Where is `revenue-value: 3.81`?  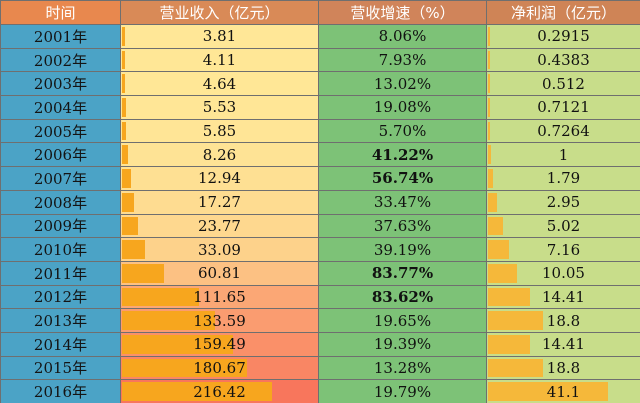
revenue-value: 3.81 is located at coordinates (219, 36).